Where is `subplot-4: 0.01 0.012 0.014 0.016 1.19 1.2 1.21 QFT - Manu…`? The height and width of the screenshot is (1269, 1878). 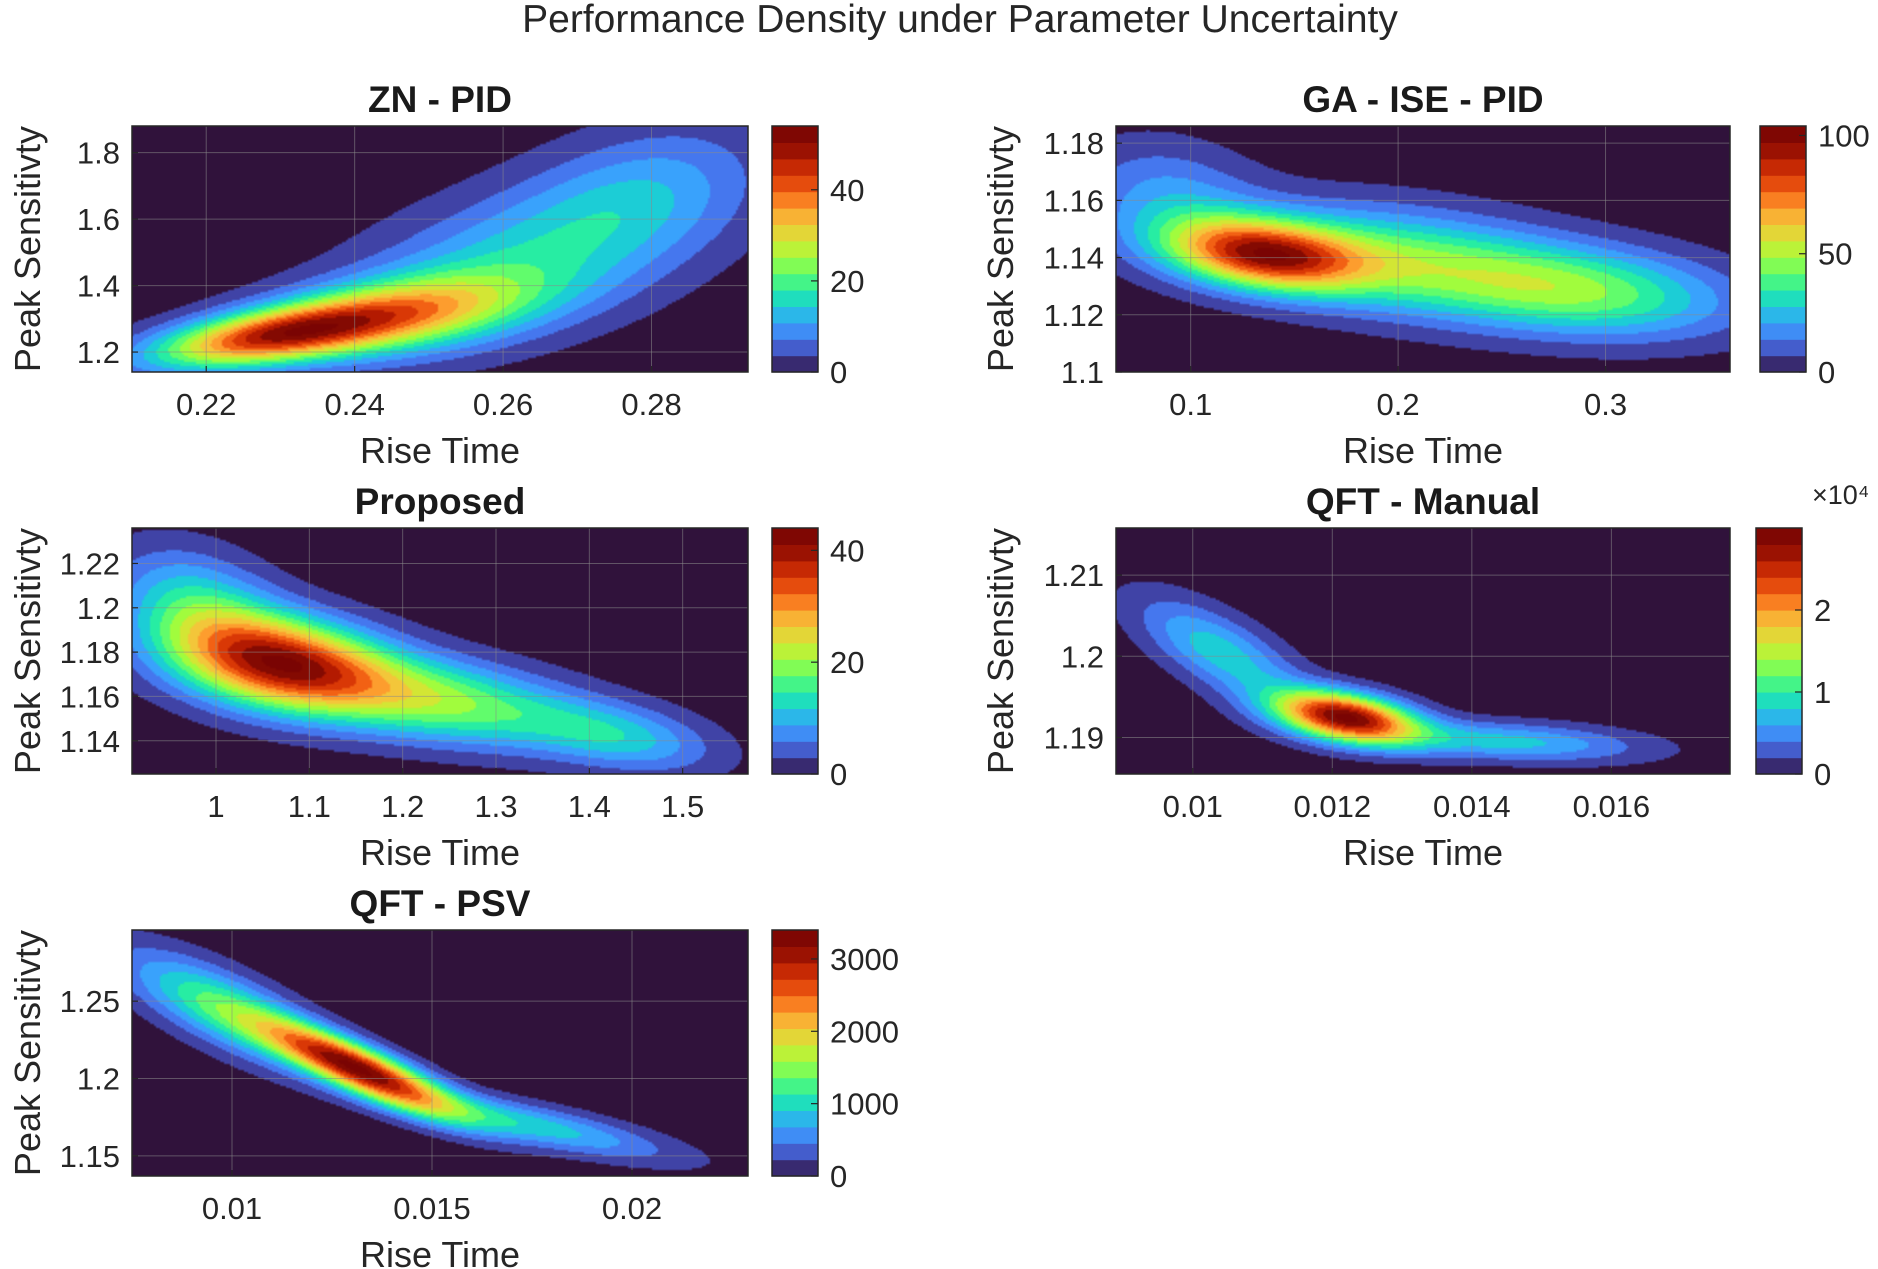 subplot-4: 0.01 0.012 0.014 0.016 1.19 1.2 1.21 QFT - Manu… is located at coordinates (1424, 676).